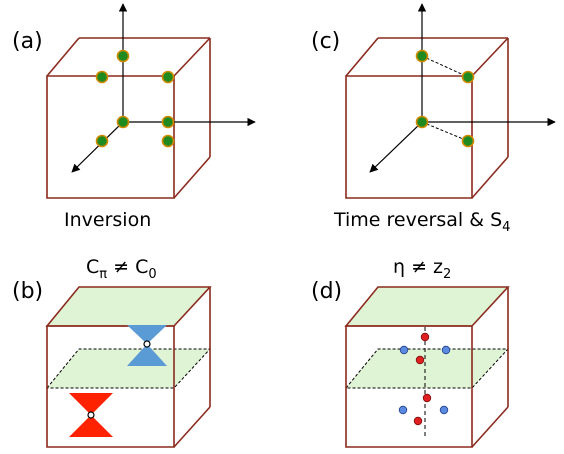 The image size is (564, 454). Describe the element at coordinates (91, 415) in the screenshot. I see `red-dirac-cone` at that location.